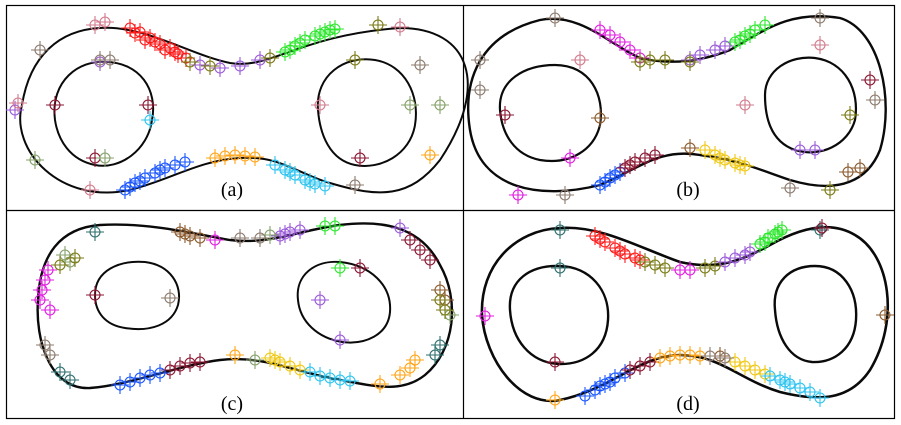 The image size is (901, 425). What do you see at coordinates (700, 75) in the screenshot?
I see `marker-cluster-pink` at bounding box center [700, 75].